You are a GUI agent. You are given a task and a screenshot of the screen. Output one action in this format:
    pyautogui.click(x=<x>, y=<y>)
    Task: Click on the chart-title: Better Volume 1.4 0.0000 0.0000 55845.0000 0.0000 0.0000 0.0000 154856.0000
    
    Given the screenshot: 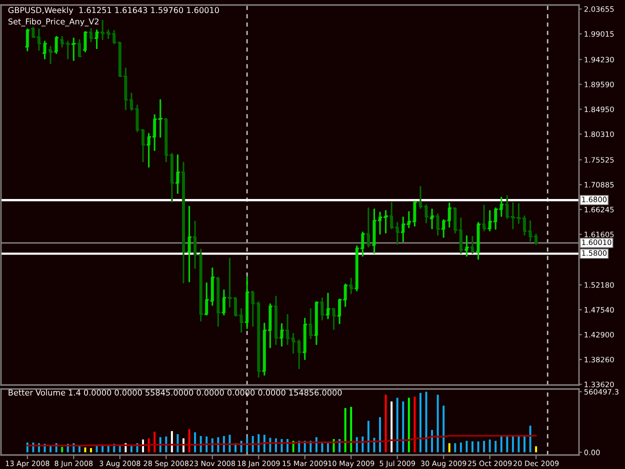 What is the action you would take?
    pyautogui.click(x=175, y=392)
    